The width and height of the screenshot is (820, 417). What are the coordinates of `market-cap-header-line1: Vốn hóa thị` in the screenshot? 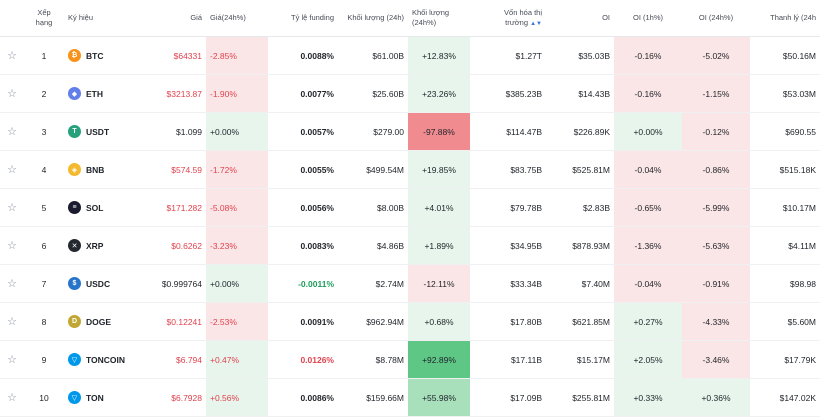 It's located at (523, 12).